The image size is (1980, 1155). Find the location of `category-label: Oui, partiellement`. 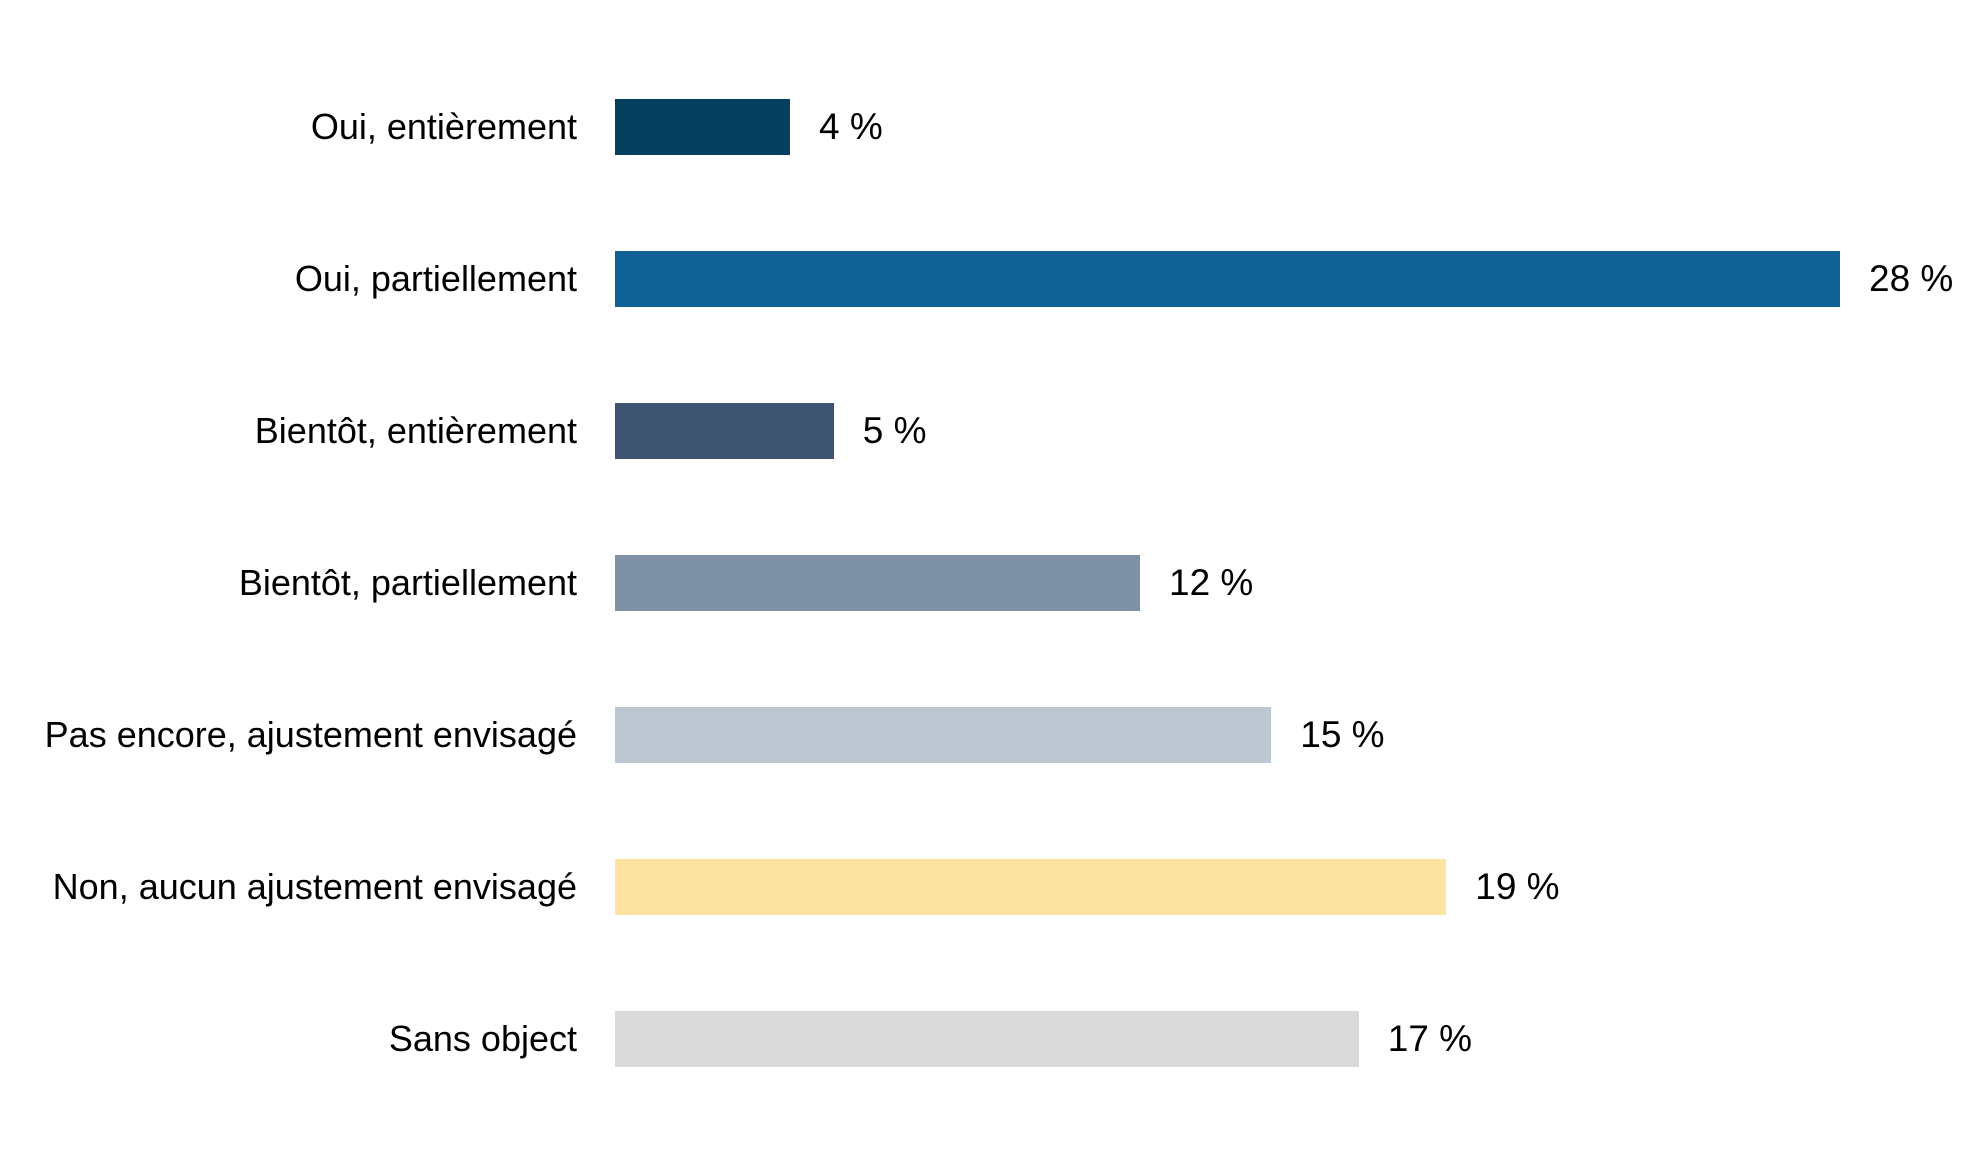

category-label: Oui, partiellement is located at coordinates (435, 279).